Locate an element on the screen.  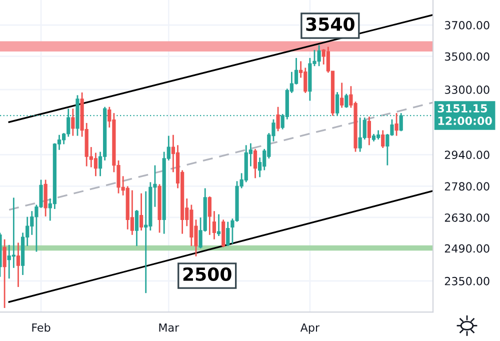
y-tick-label: 2350.00 is located at coordinates (467, 281).